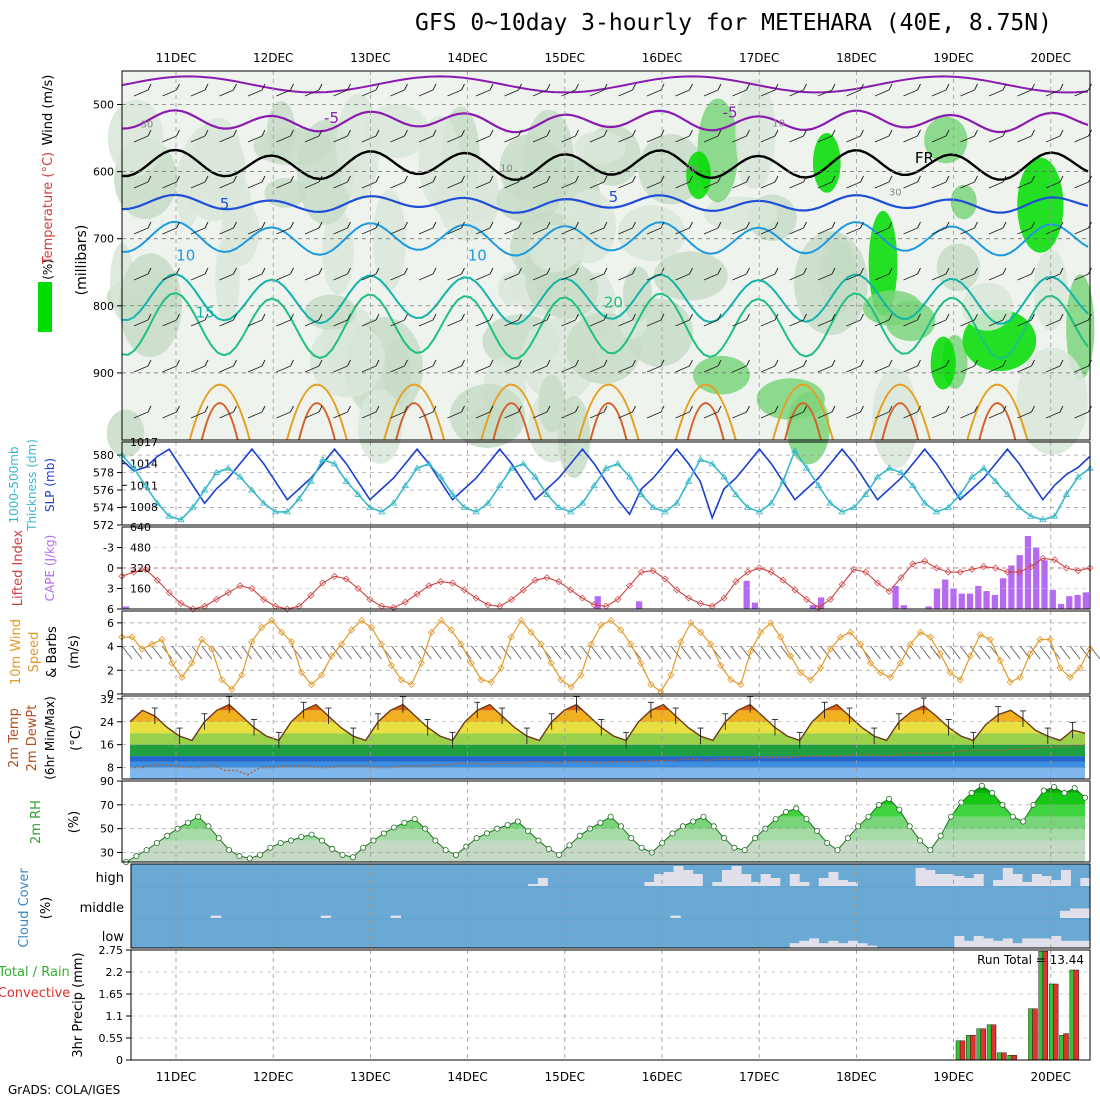  What do you see at coordinates (1066, 1047) in the screenshot?
I see `precip-convective-bar` at bounding box center [1066, 1047].